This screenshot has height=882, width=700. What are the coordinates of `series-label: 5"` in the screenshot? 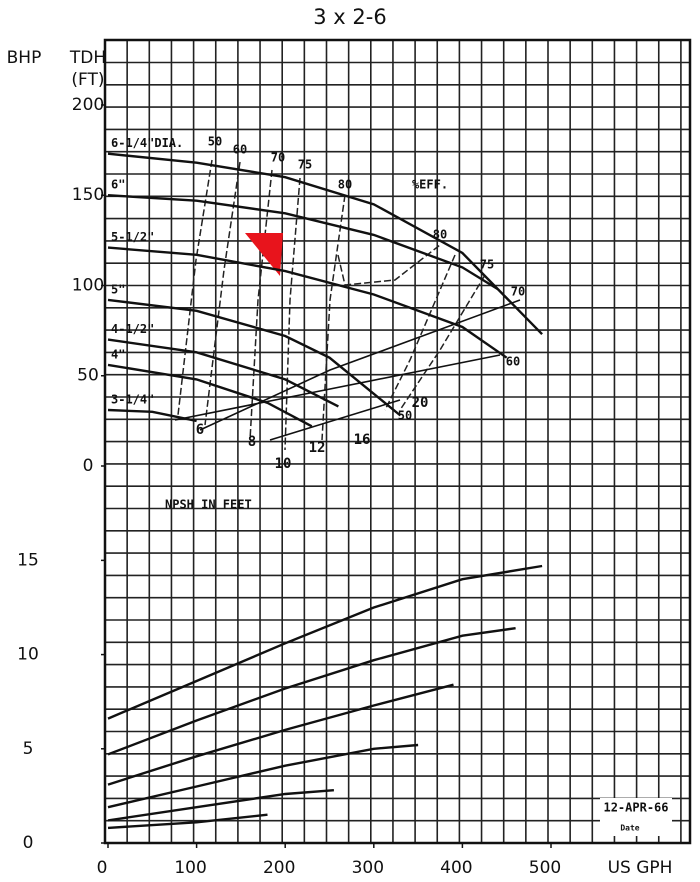 It's located at (118, 289).